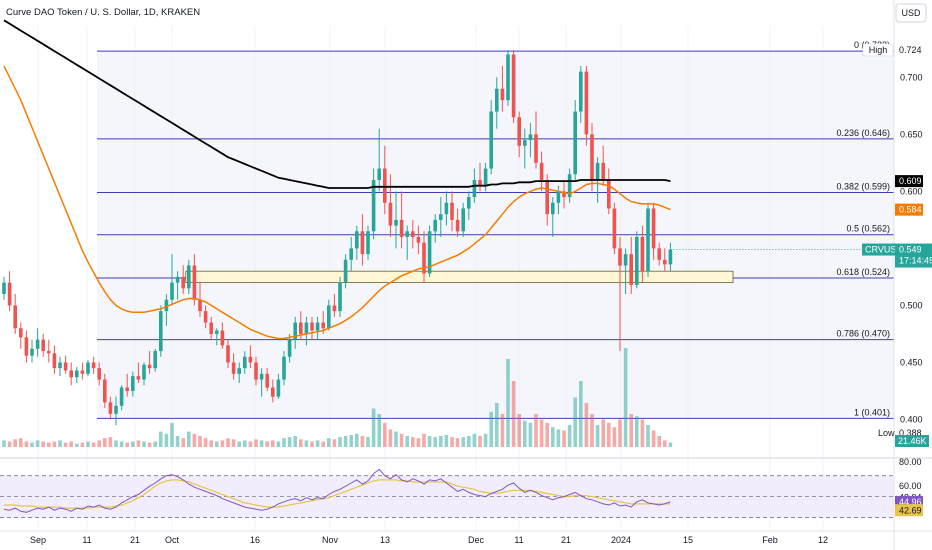  What do you see at coordinates (447, 493) in the screenshot?
I see `rsi-pane` at bounding box center [447, 493].